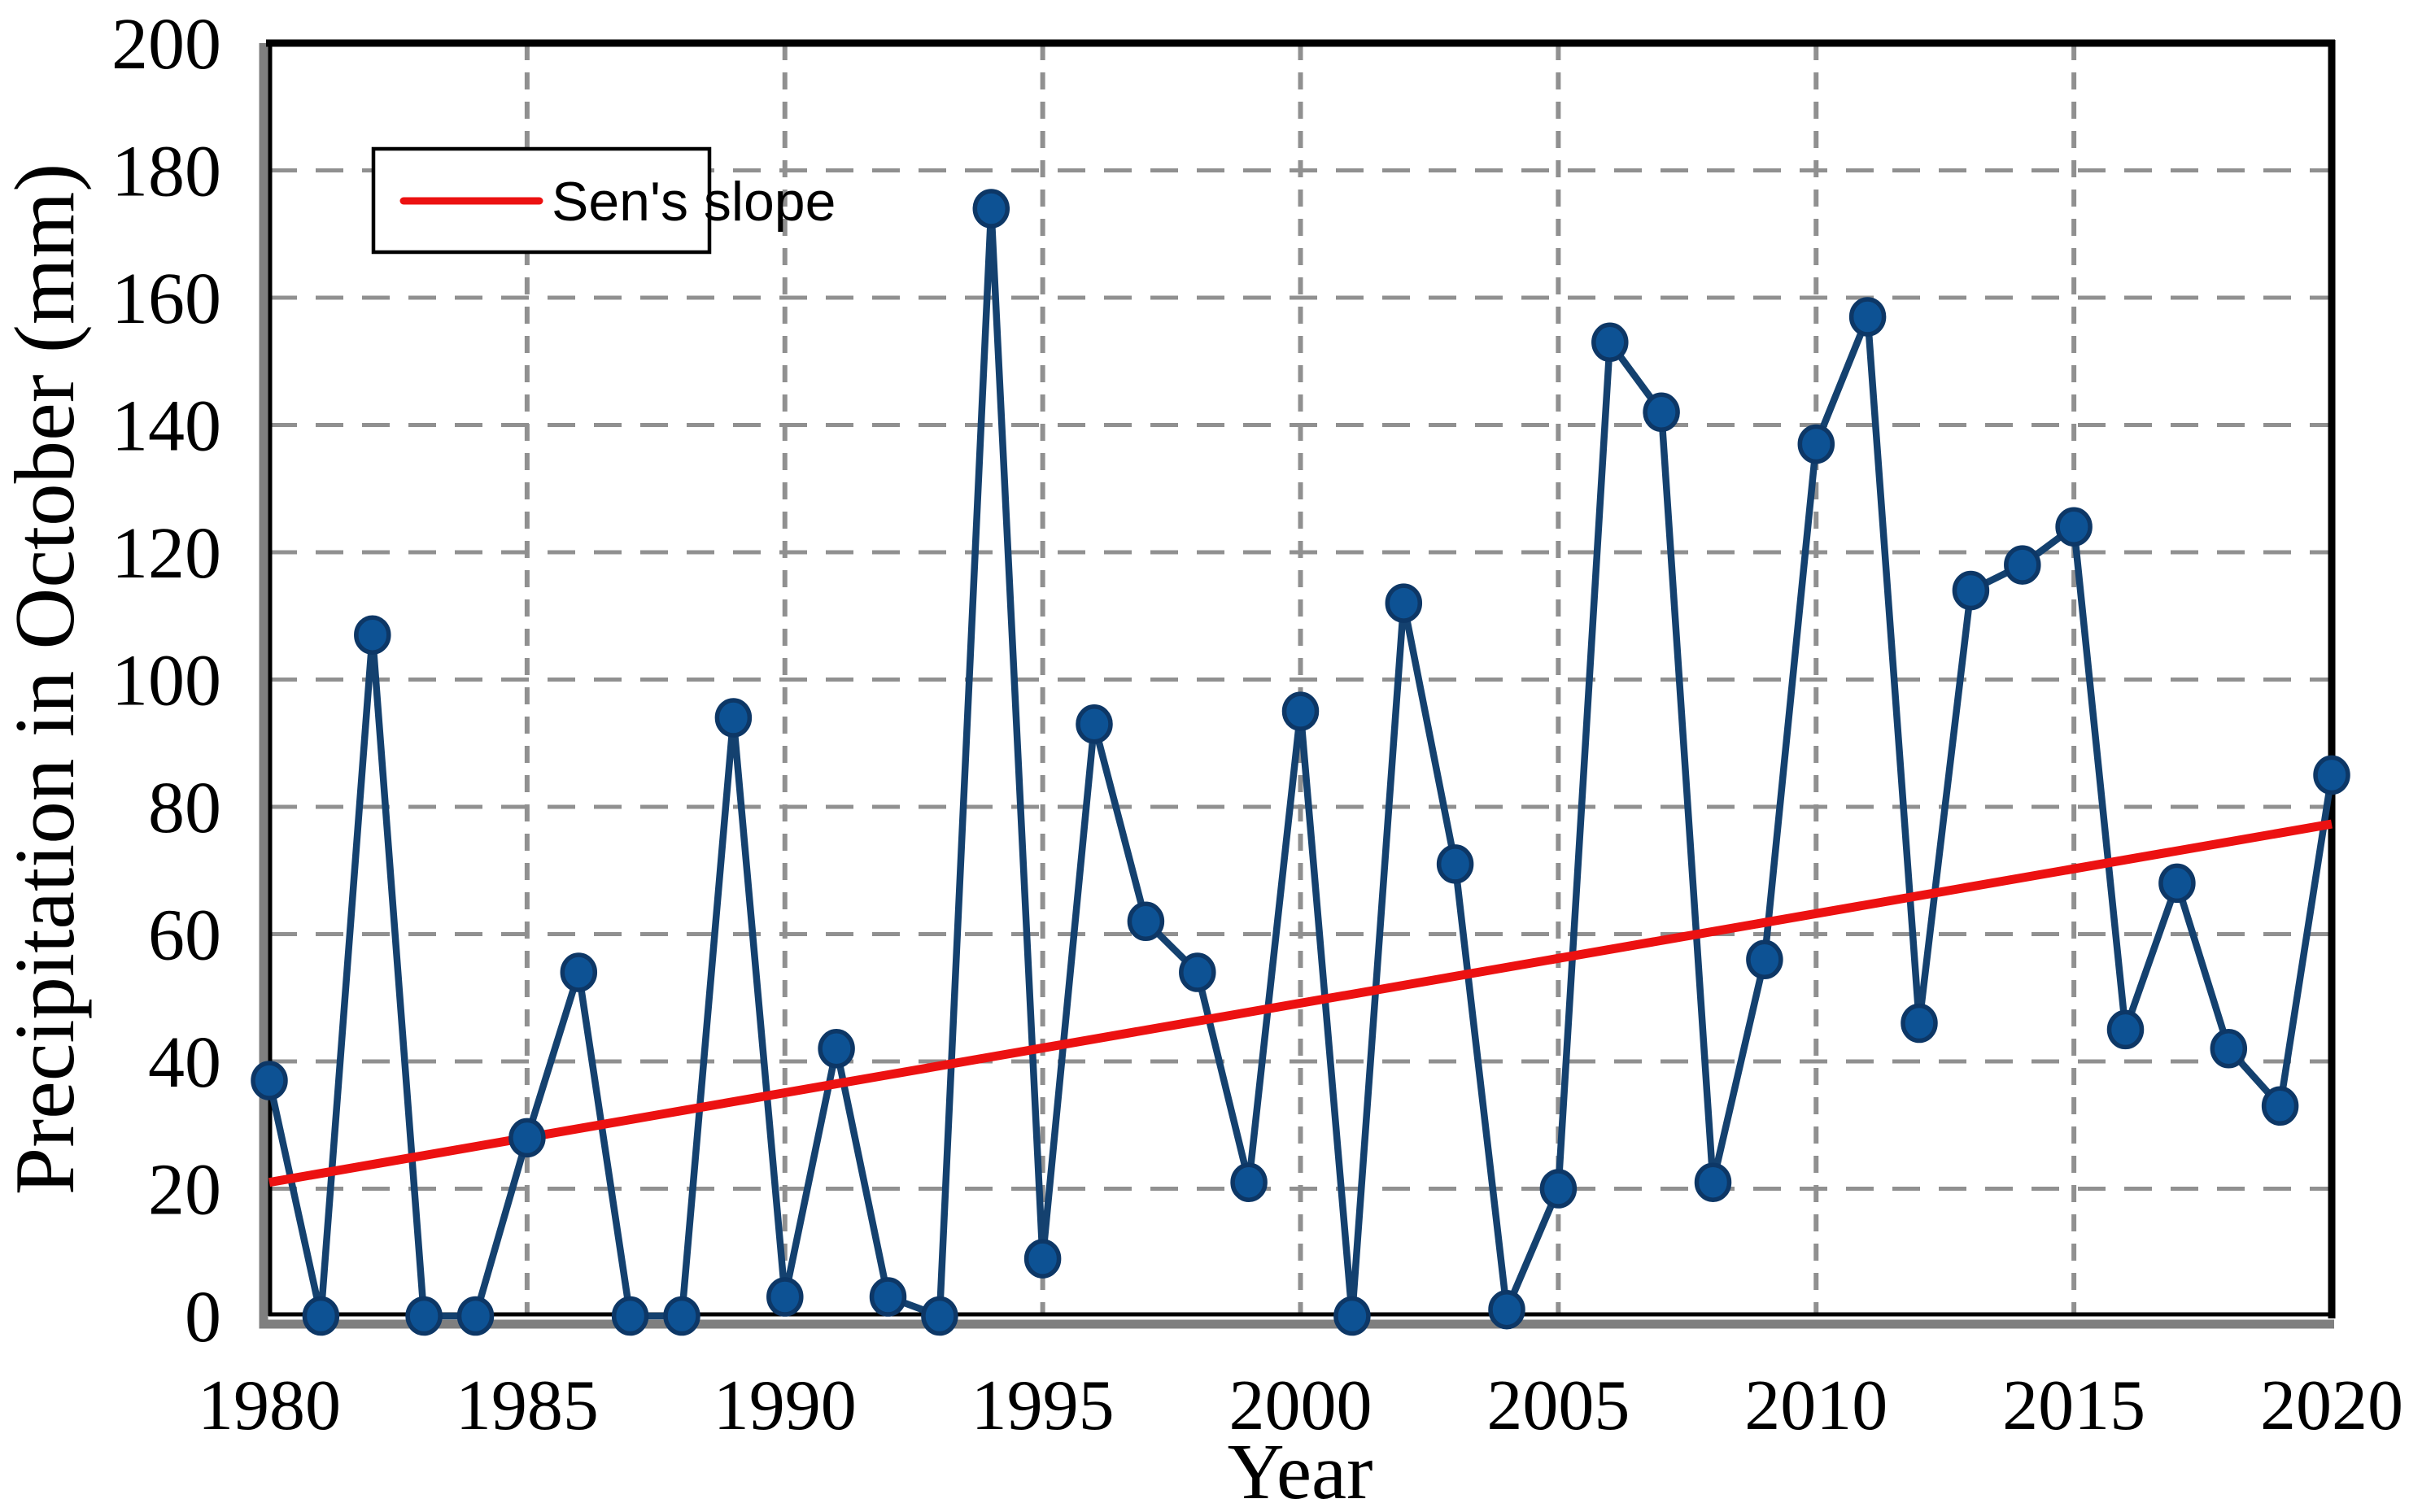 This screenshot has width=2409, height=1512. I want to click on x-tick-label: 2000, so click(1301, 1405).